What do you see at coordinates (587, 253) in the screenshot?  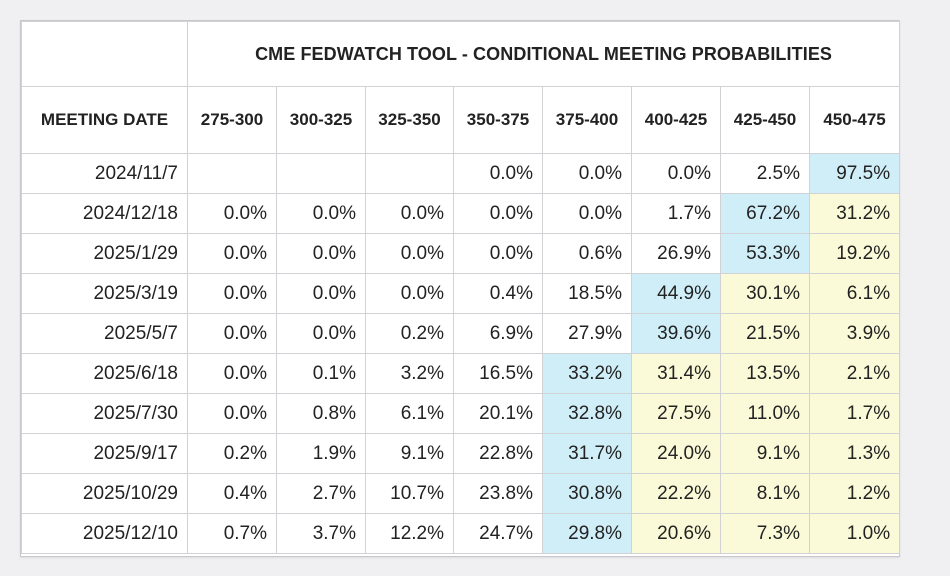 I see `probability-cell: 0.6%` at bounding box center [587, 253].